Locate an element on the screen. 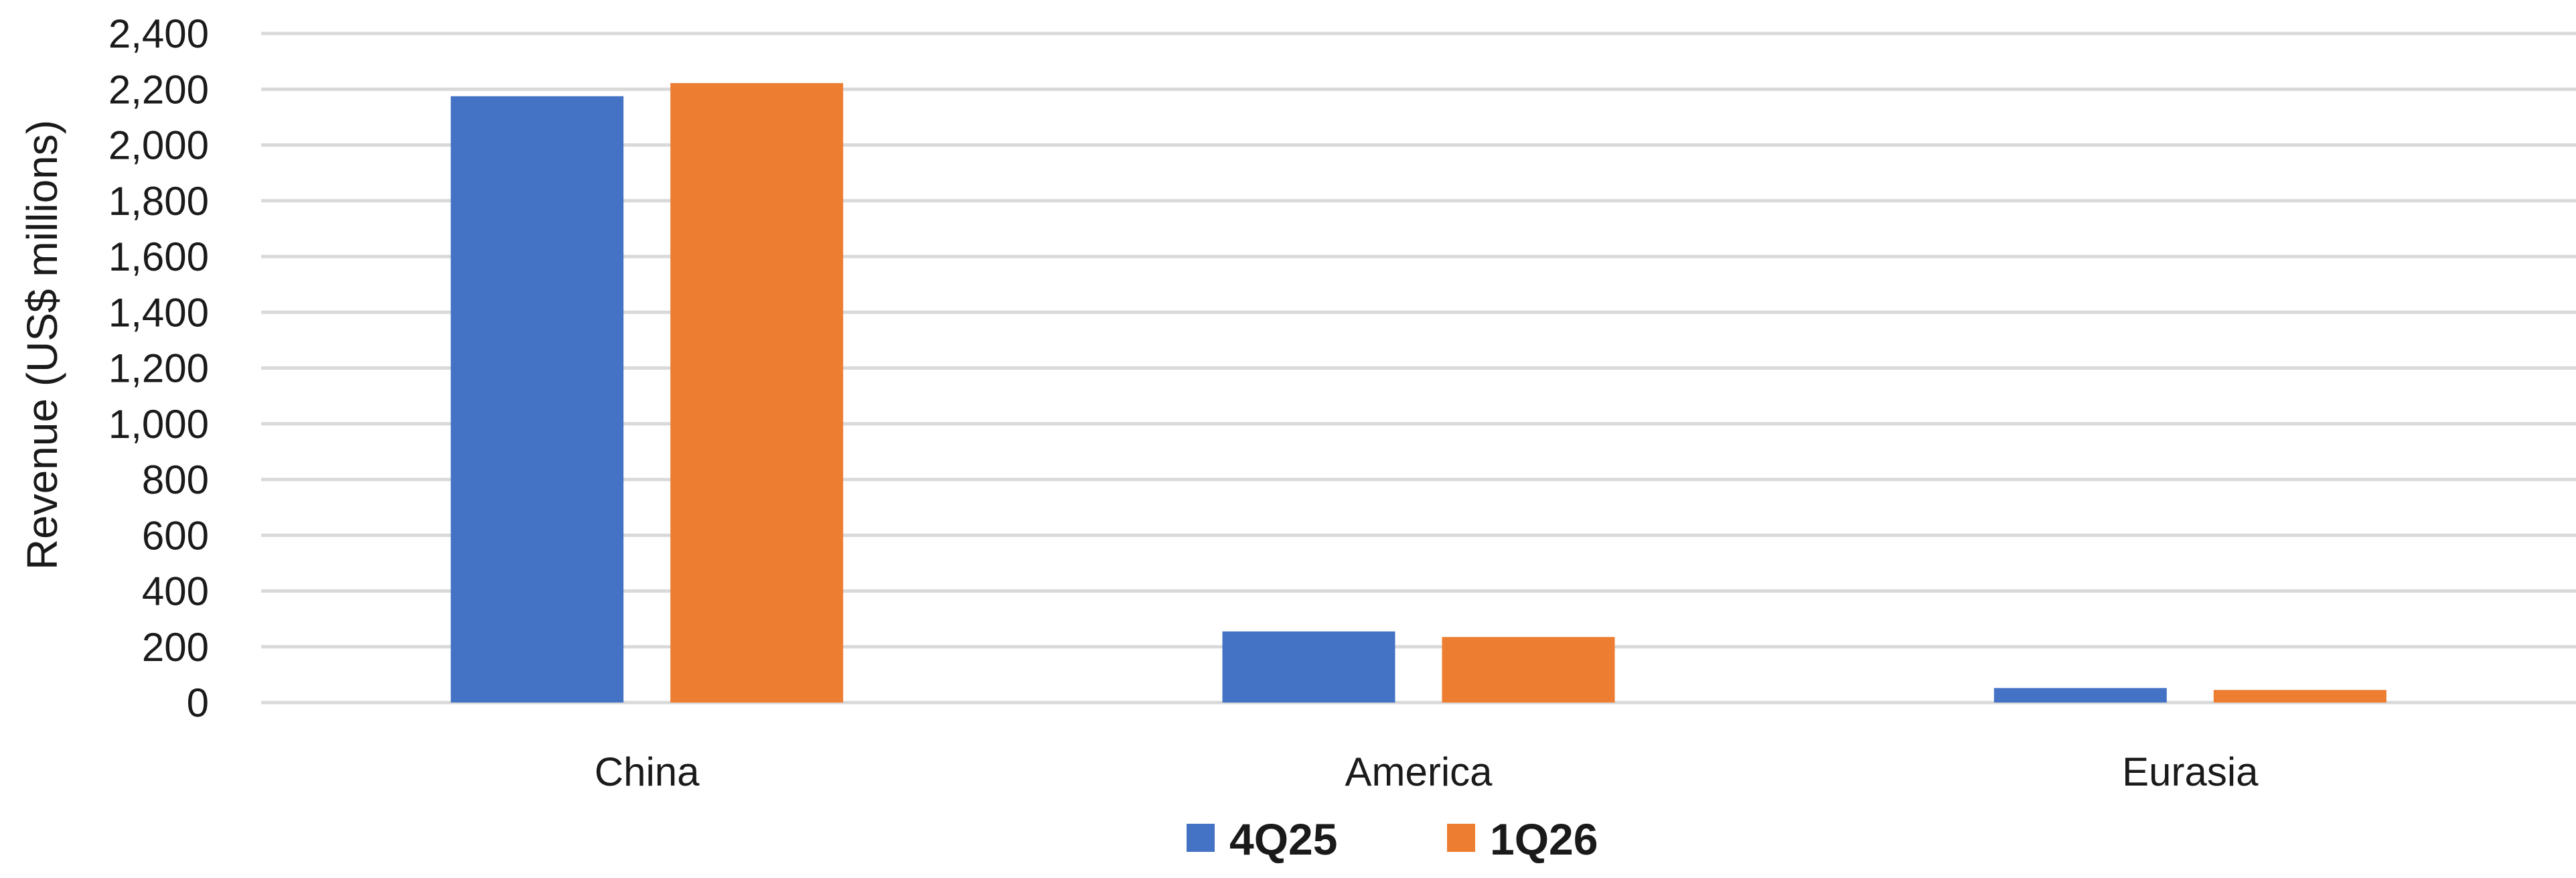 The height and width of the screenshot is (878, 2576). legend-label-4q25: 4Q25 is located at coordinates (1283, 839).